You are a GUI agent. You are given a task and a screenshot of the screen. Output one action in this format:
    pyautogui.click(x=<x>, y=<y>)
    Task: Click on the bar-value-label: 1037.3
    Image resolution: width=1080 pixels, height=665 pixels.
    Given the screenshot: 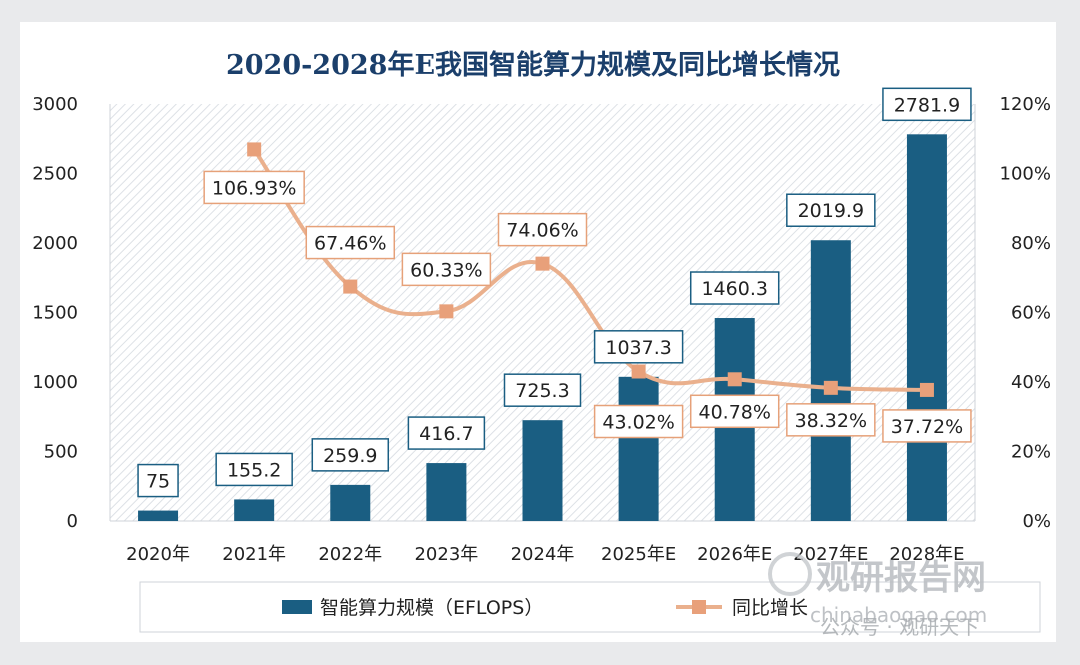 What is the action you would take?
    pyautogui.click(x=638, y=348)
    